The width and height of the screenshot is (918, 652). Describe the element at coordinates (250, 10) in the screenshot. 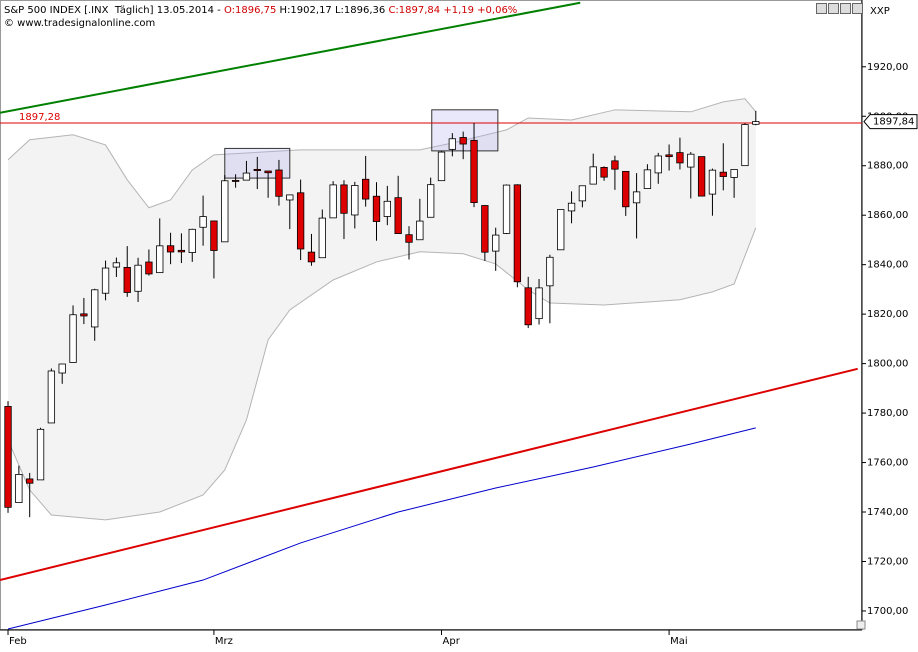

I see `open-value: O:1896,75` at that location.